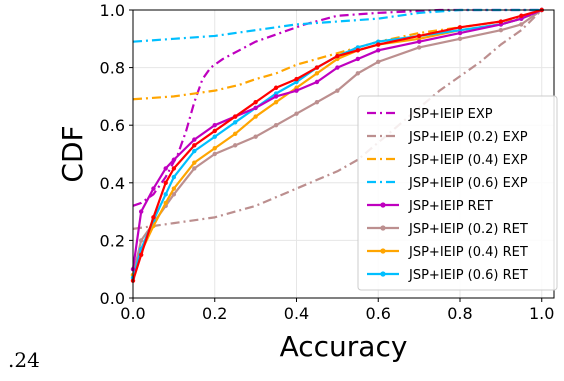 The image size is (564, 381). I want to click on legend-label: JSP+IEIP (0.6) EXP, so click(468, 183).